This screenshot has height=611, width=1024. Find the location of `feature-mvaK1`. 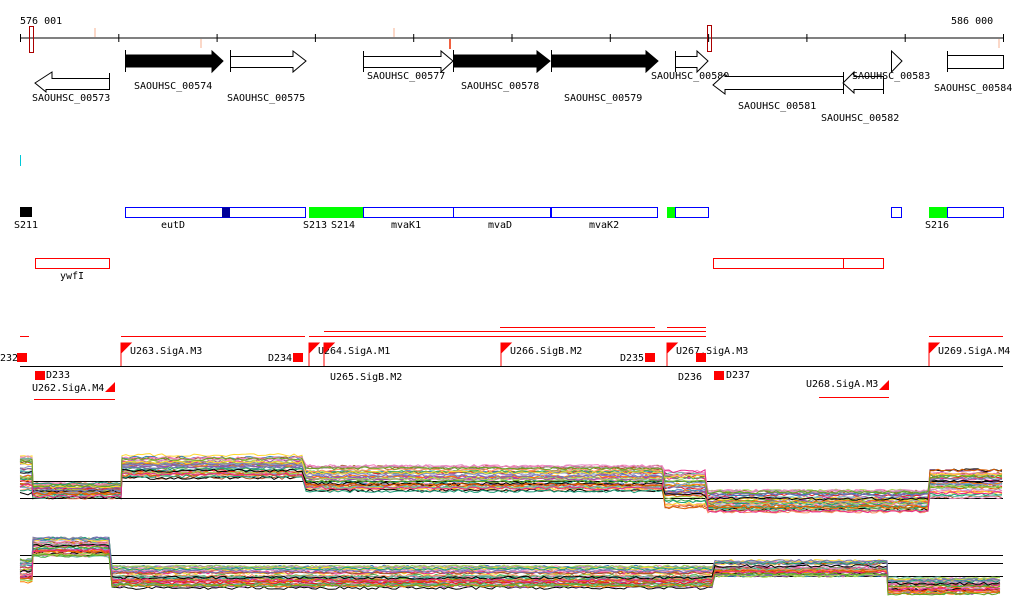

feature-mvaK1 is located at coordinates (408, 212).